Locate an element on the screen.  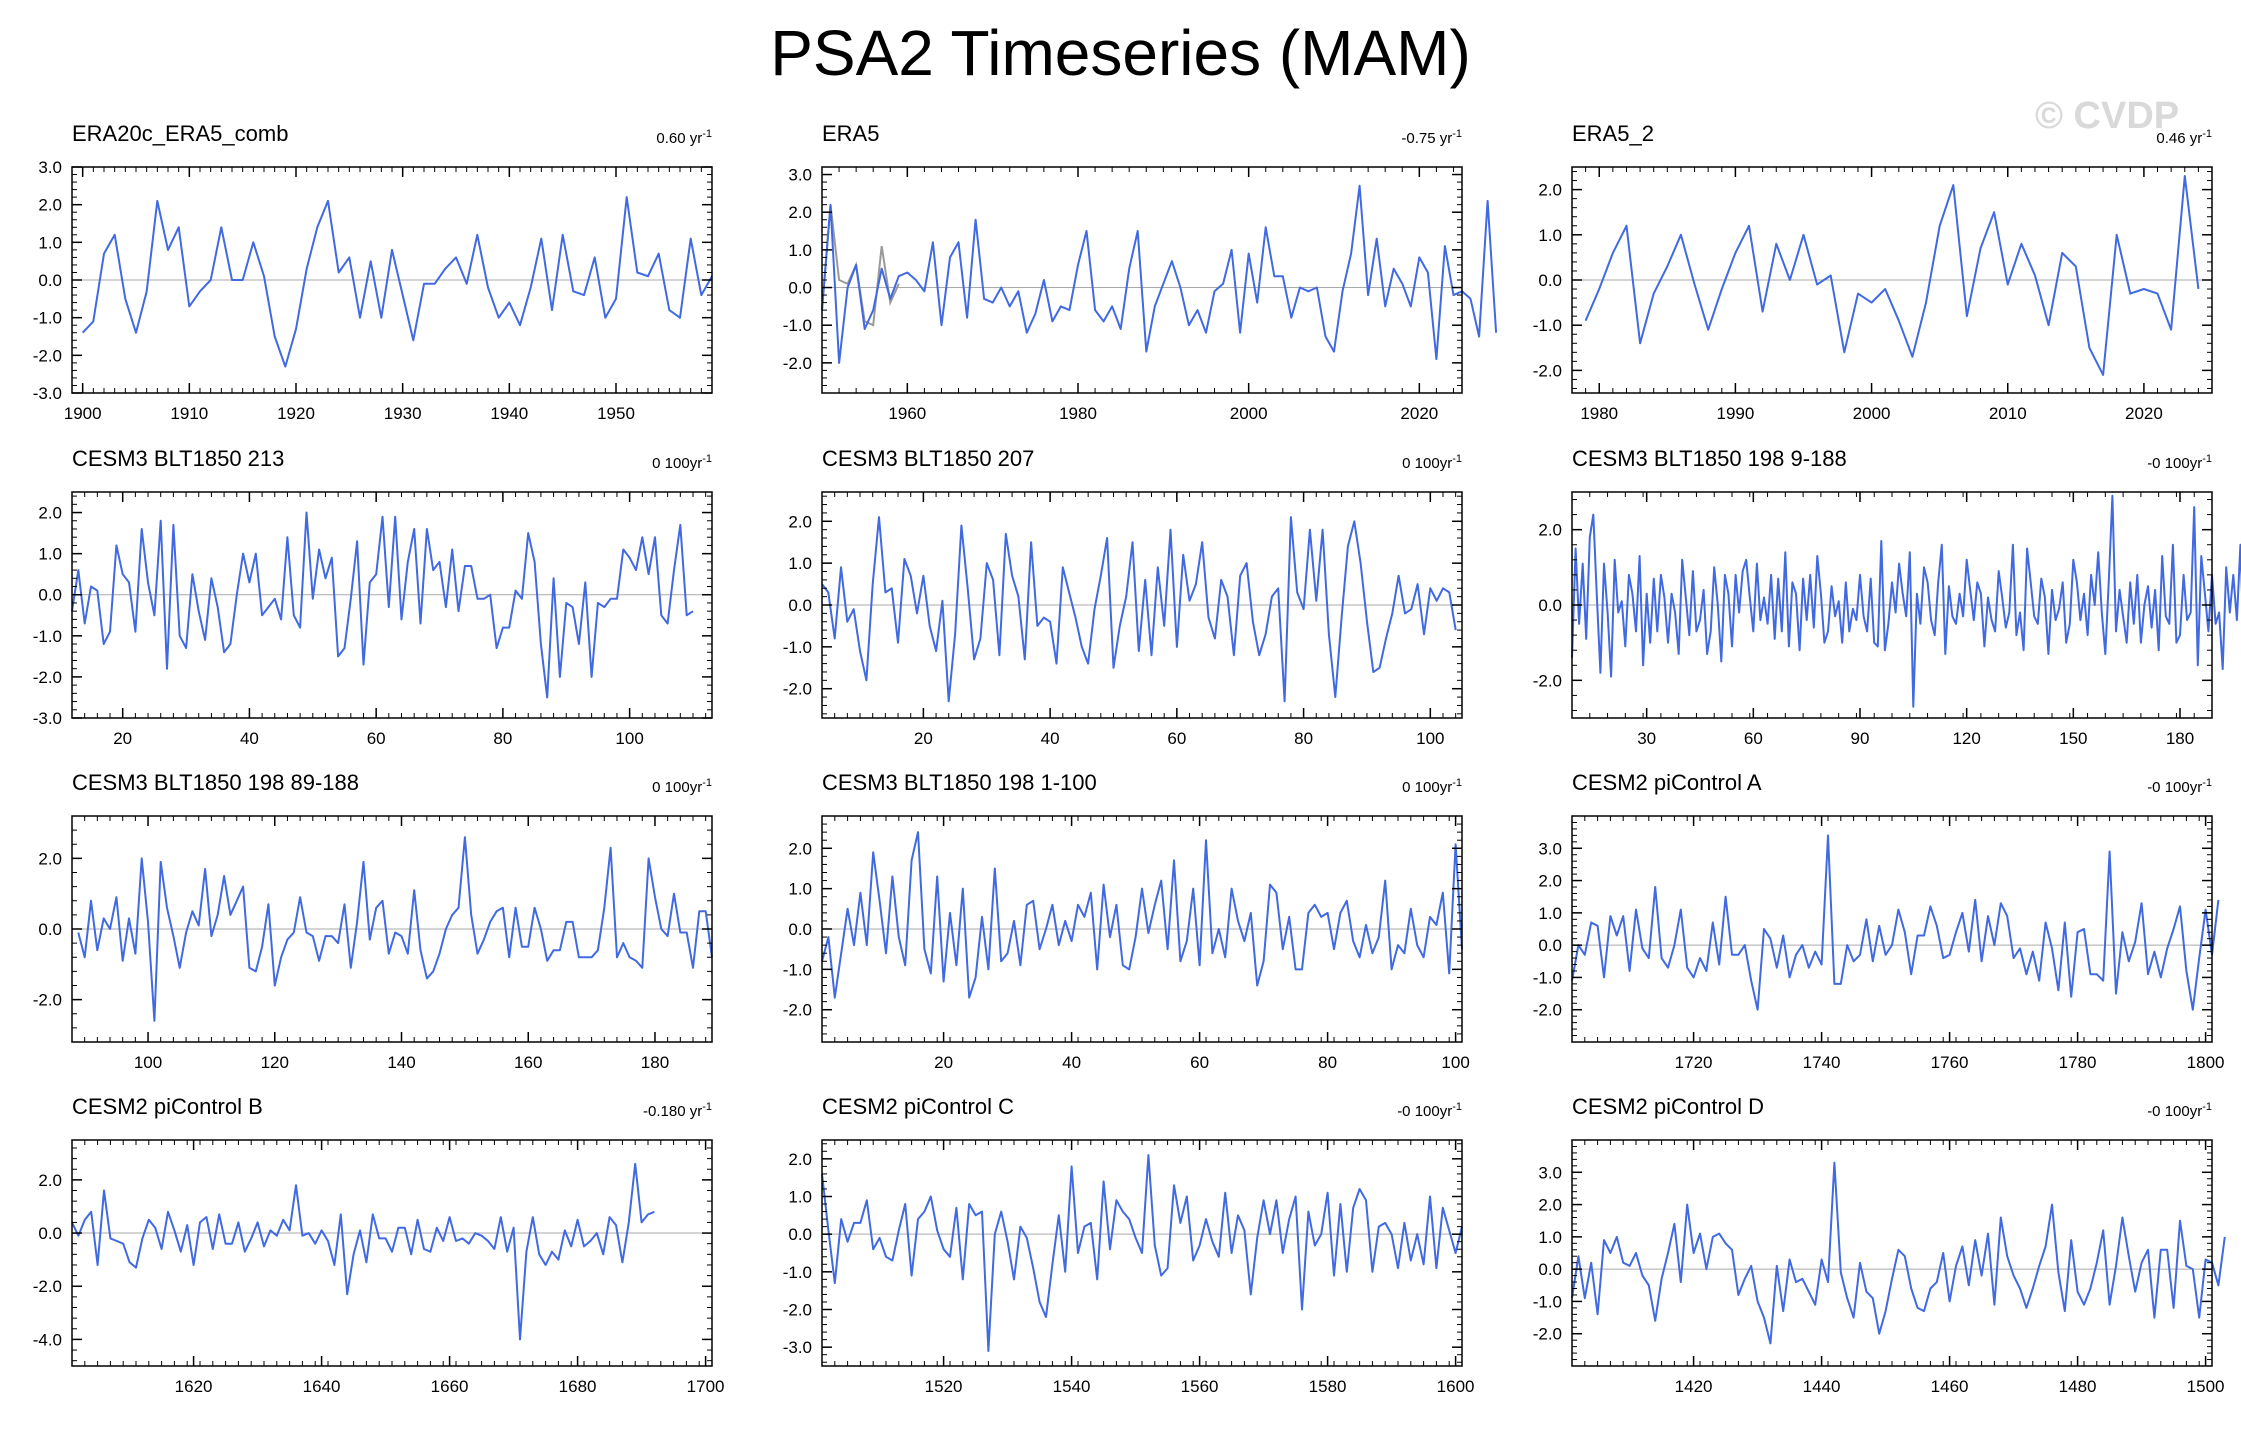
x-tick-label: 90 is located at coordinates (1860, 738).